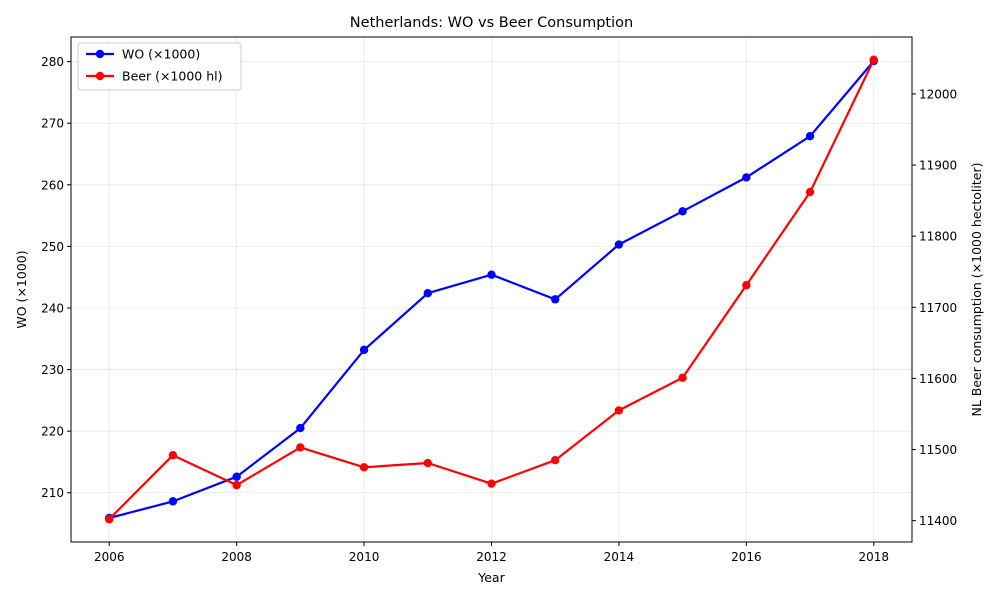 The height and width of the screenshot is (600, 1000). What do you see at coordinates (746, 557) in the screenshot?
I see `x-tick-label: 2016` at bounding box center [746, 557].